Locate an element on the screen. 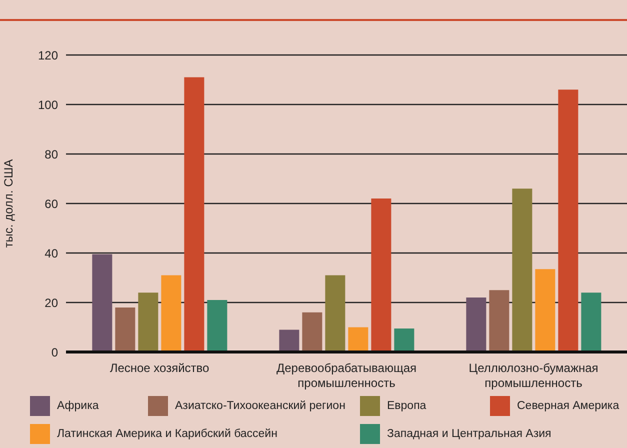 The height and width of the screenshot is (448, 627). legend-label: Азиатско-Тихоокеанский регион is located at coordinates (260, 406).